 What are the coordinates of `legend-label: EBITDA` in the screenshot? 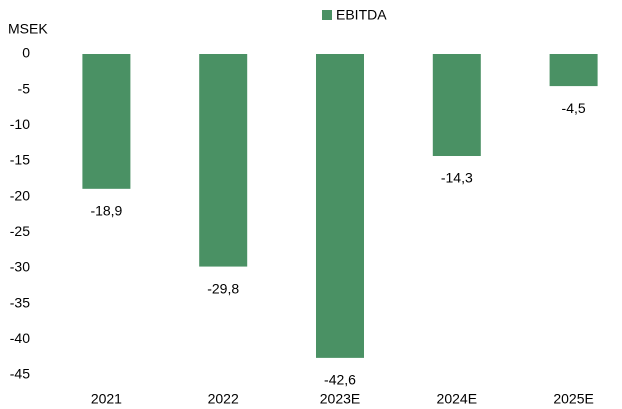 It's located at (361, 15).